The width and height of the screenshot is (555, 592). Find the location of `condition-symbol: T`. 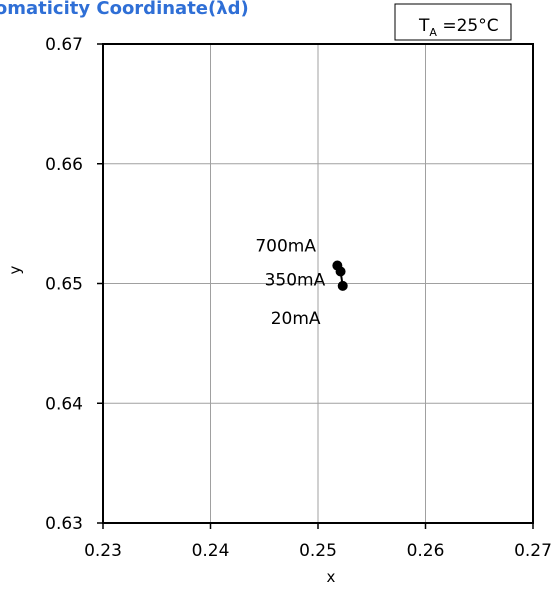

condition-symbol: T is located at coordinates (424, 26).